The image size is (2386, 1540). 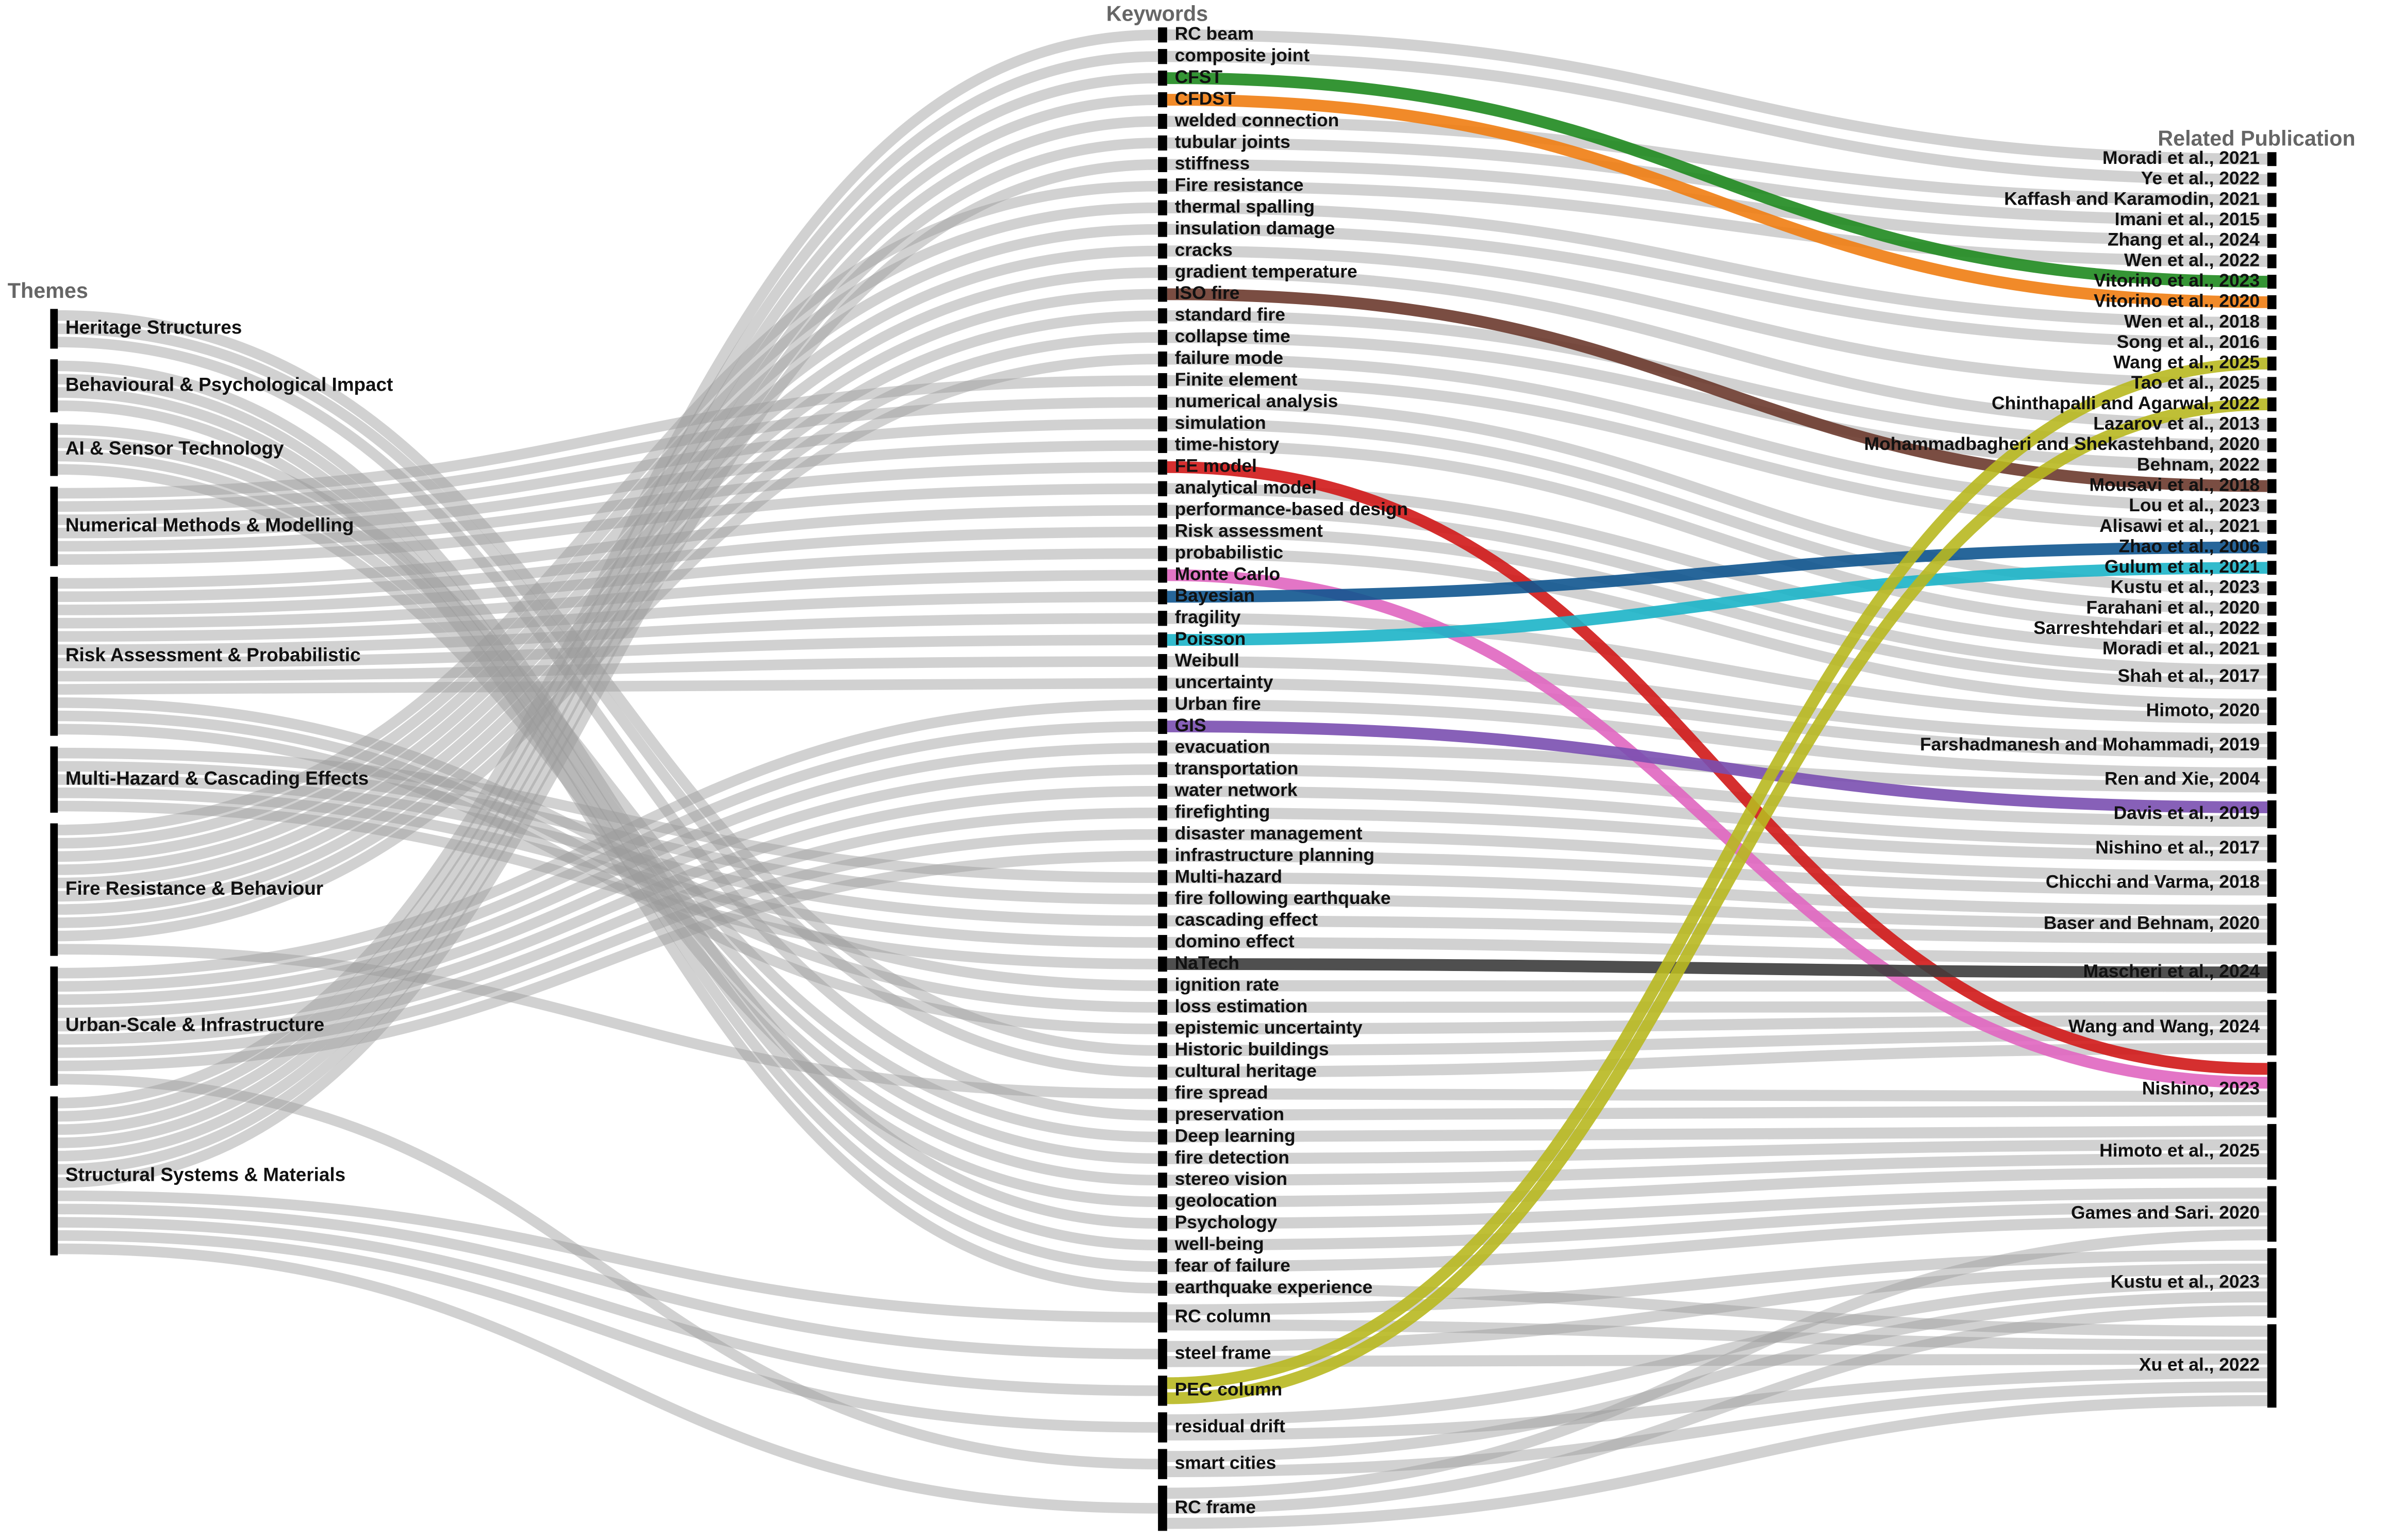 What do you see at coordinates (54, 1176) in the screenshot?
I see `theme-node` at bounding box center [54, 1176].